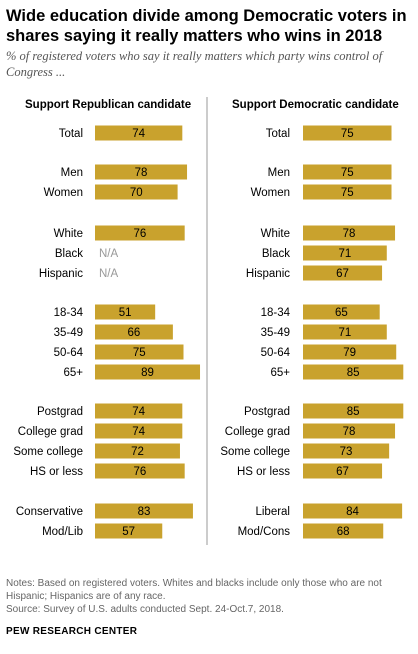  What do you see at coordinates (49, 512) in the screenshot?
I see `category-label: Conservative` at bounding box center [49, 512].